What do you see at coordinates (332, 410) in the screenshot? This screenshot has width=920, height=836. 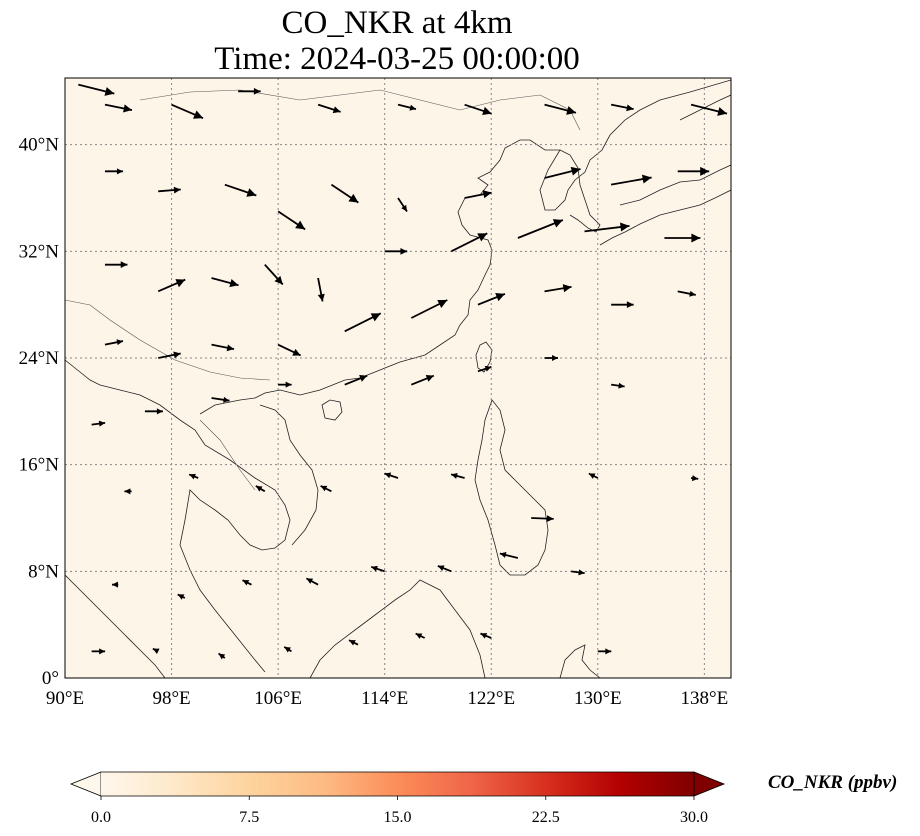 I see `coastline-hainan` at bounding box center [332, 410].